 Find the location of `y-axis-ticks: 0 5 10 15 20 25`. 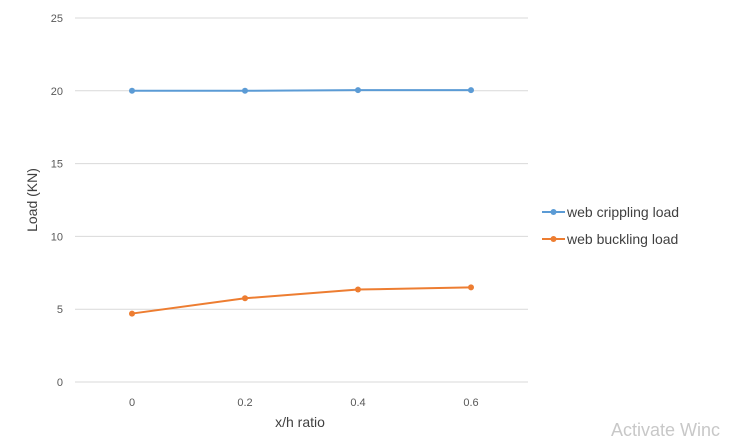

y-axis-ticks: 0 5 10 15 20 25 is located at coordinates (57, 201).